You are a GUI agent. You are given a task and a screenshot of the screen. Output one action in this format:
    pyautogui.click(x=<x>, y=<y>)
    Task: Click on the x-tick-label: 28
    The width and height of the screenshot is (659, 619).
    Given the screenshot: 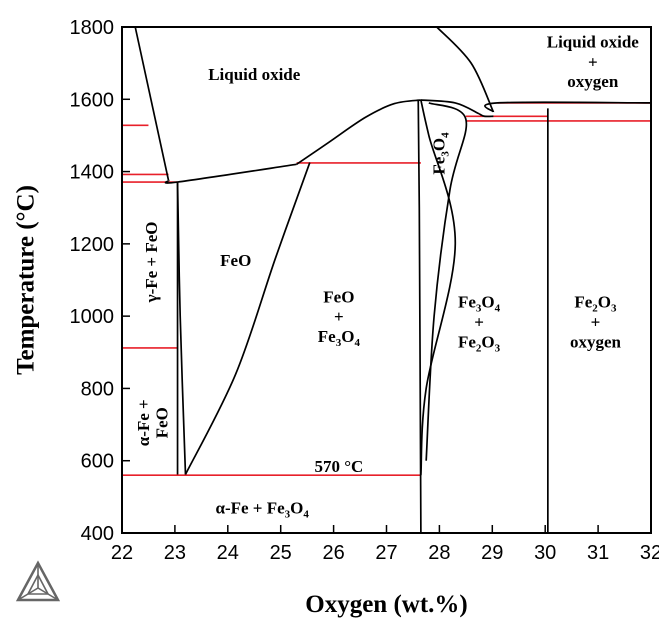 What is the action you would take?
    pyautogui.click(x=439, y=553)
    